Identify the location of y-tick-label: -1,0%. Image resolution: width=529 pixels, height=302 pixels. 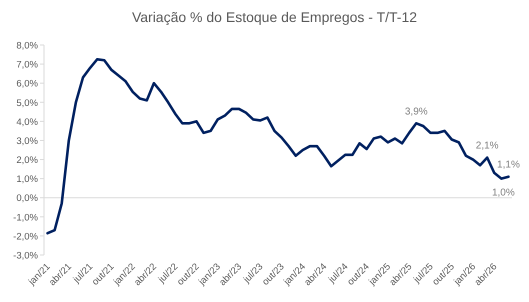
(26, 218).